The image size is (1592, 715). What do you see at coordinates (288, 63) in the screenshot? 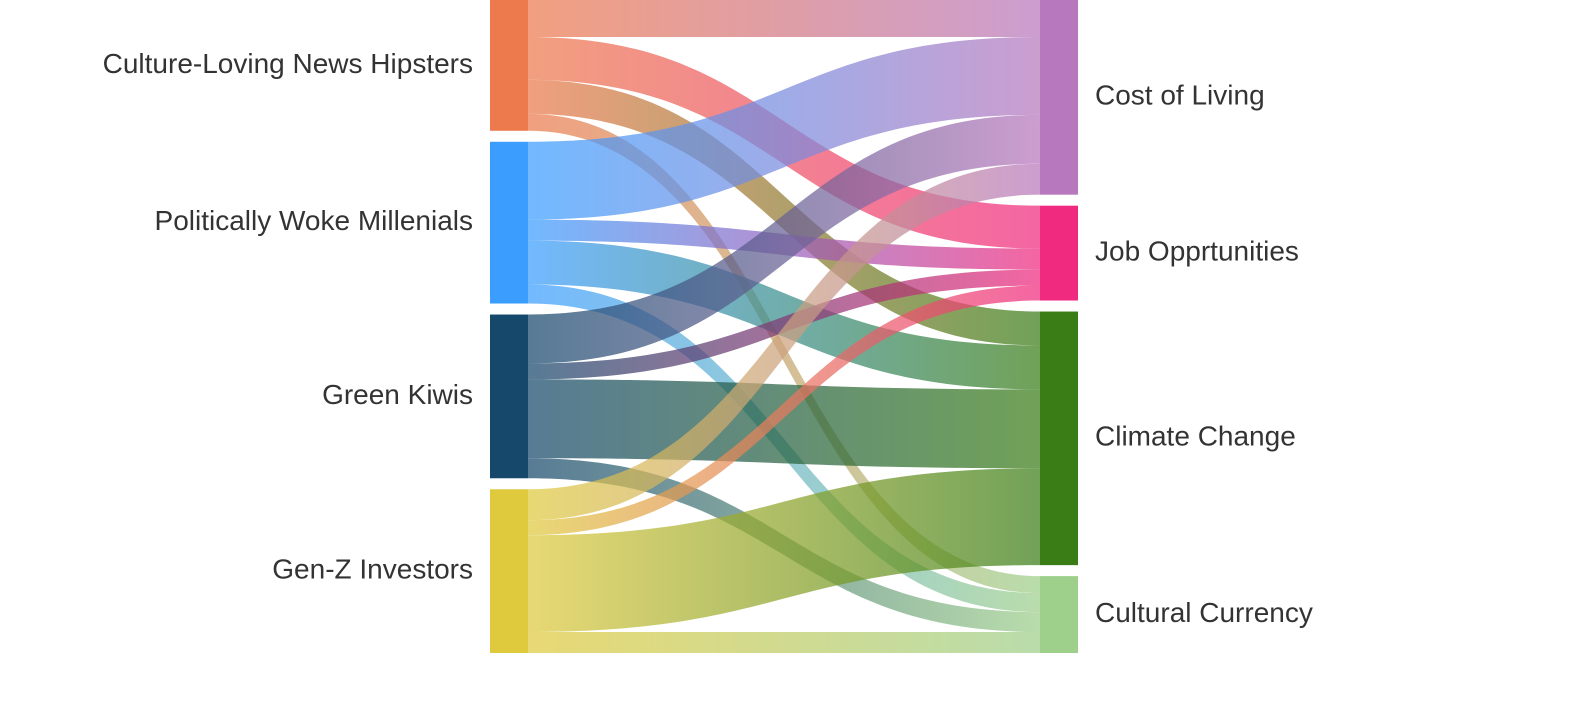
I see `node-label: Culture-Loving News Hipsters` at bounding box center [288, 63].